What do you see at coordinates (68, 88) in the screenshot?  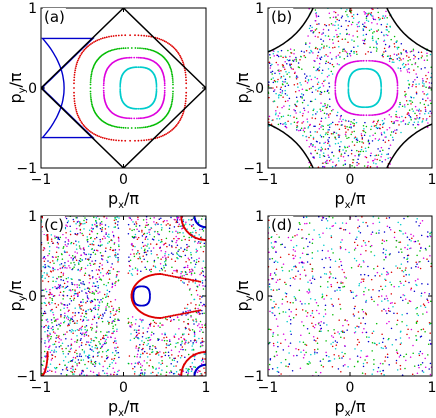 I see `blue-orbit` at bounding box center [68, 88].